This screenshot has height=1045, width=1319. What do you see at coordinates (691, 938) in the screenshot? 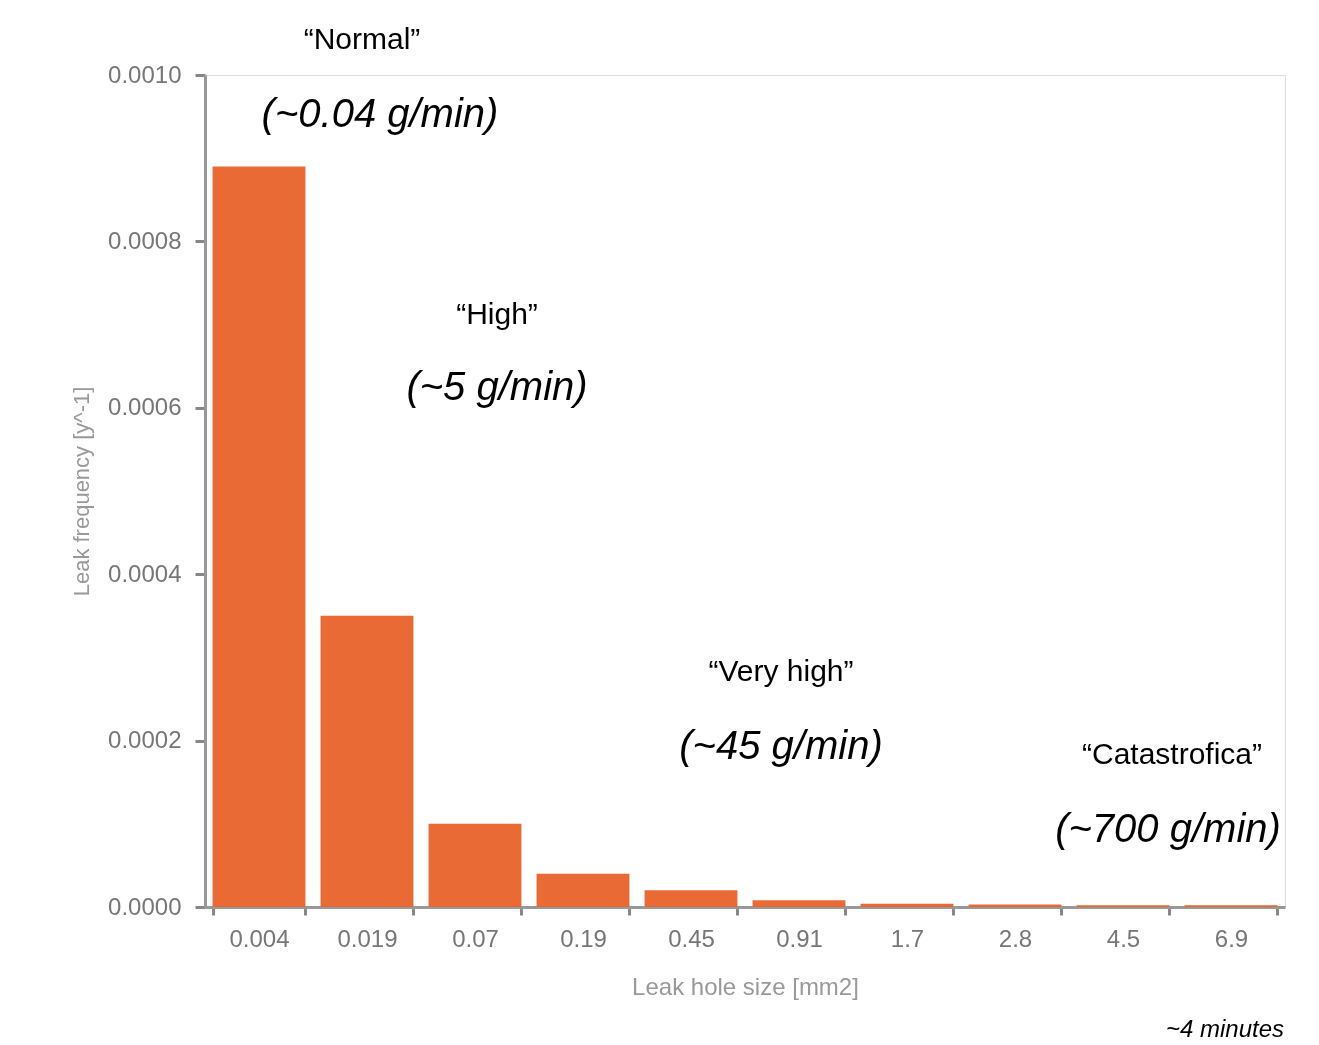
I see `x-tick-label: 0.45` at bounding box center [691, 938].